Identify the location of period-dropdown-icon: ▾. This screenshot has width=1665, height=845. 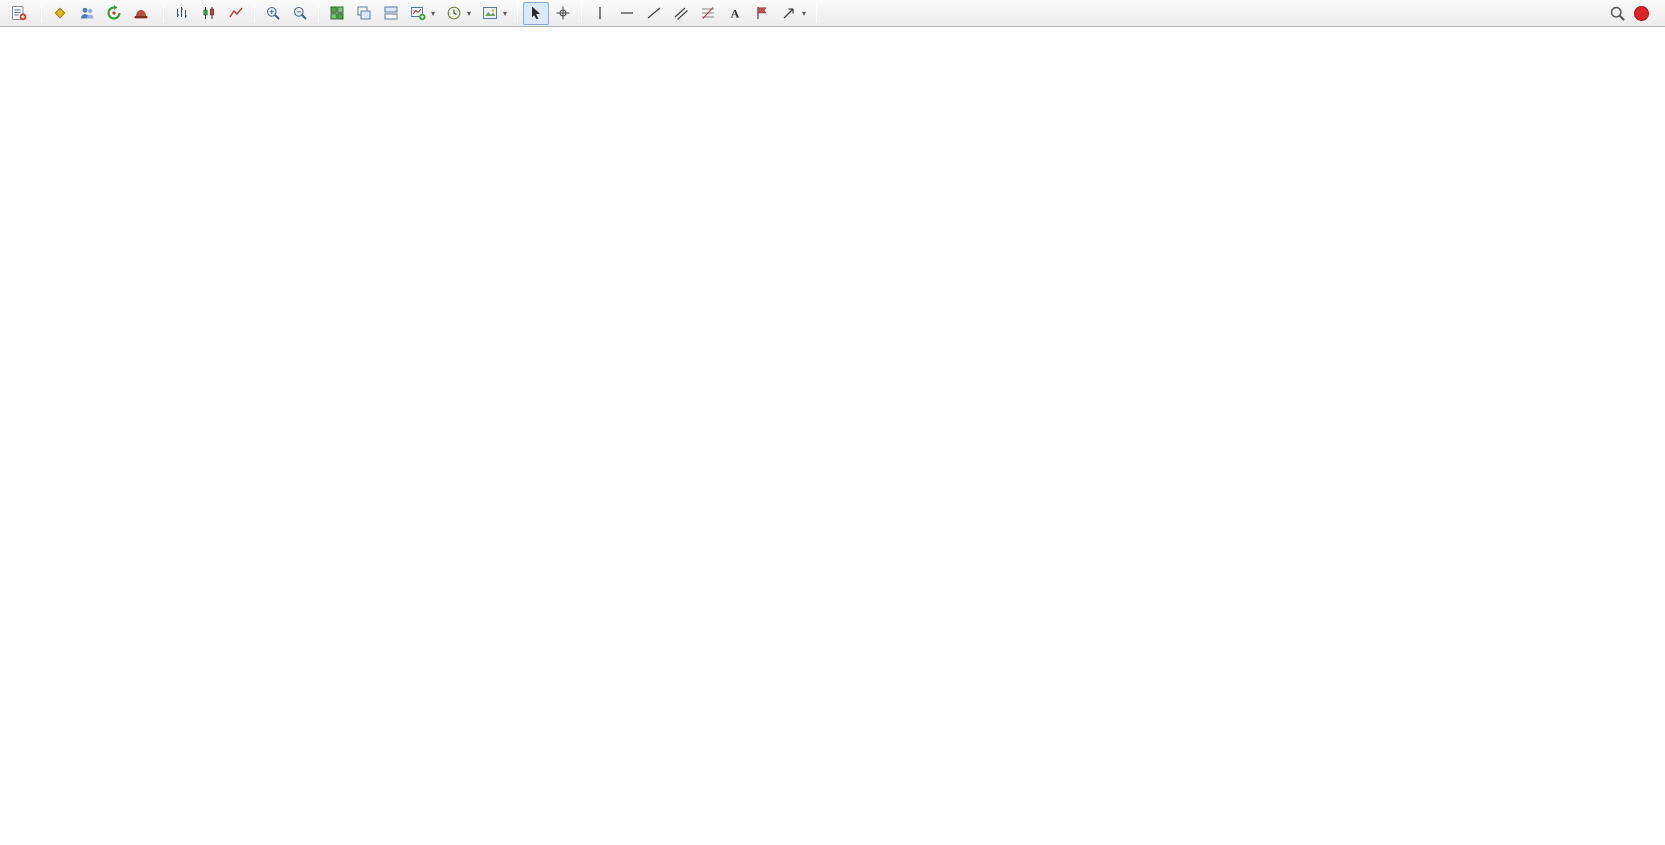
(469, 13).